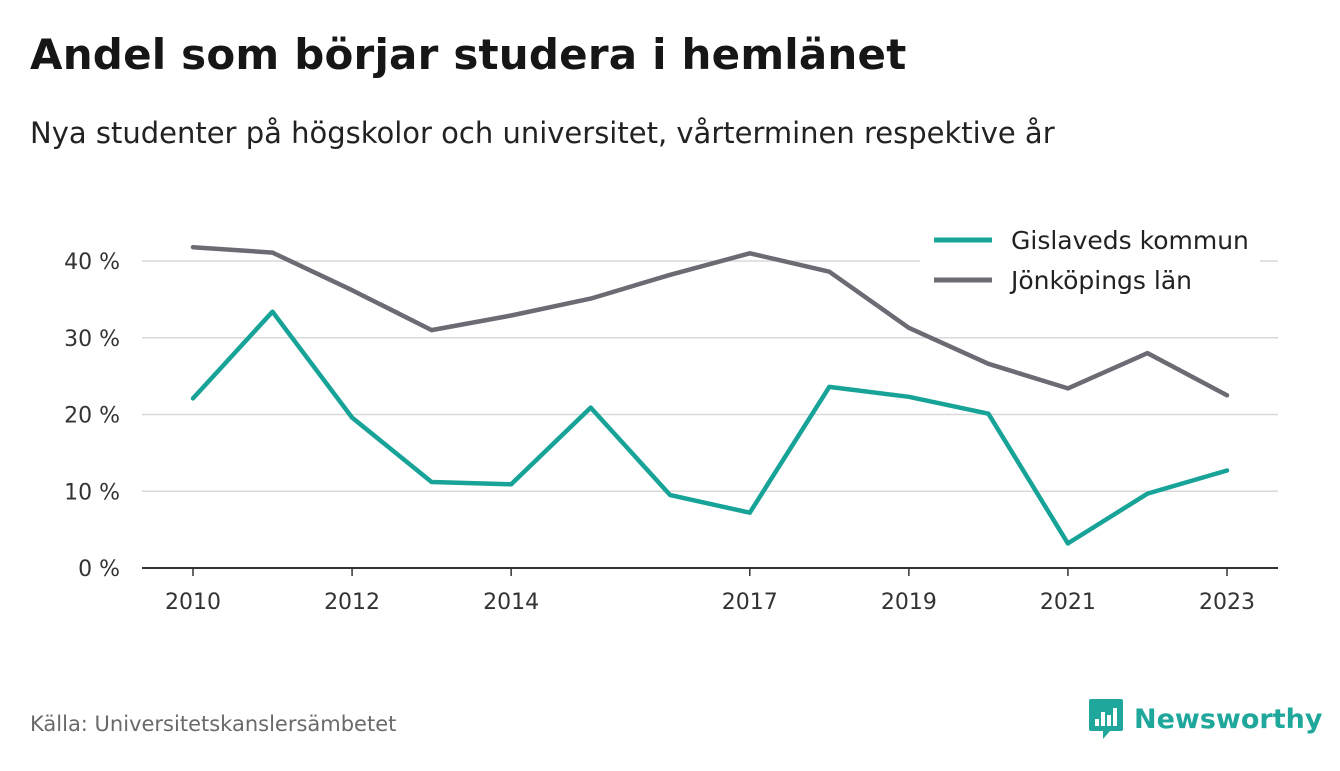 This screenshot has height=771, width=1340. Describe the element at coordinates (193, 602) in the screenshot. I see `x-tick-label: 2010` at that location.